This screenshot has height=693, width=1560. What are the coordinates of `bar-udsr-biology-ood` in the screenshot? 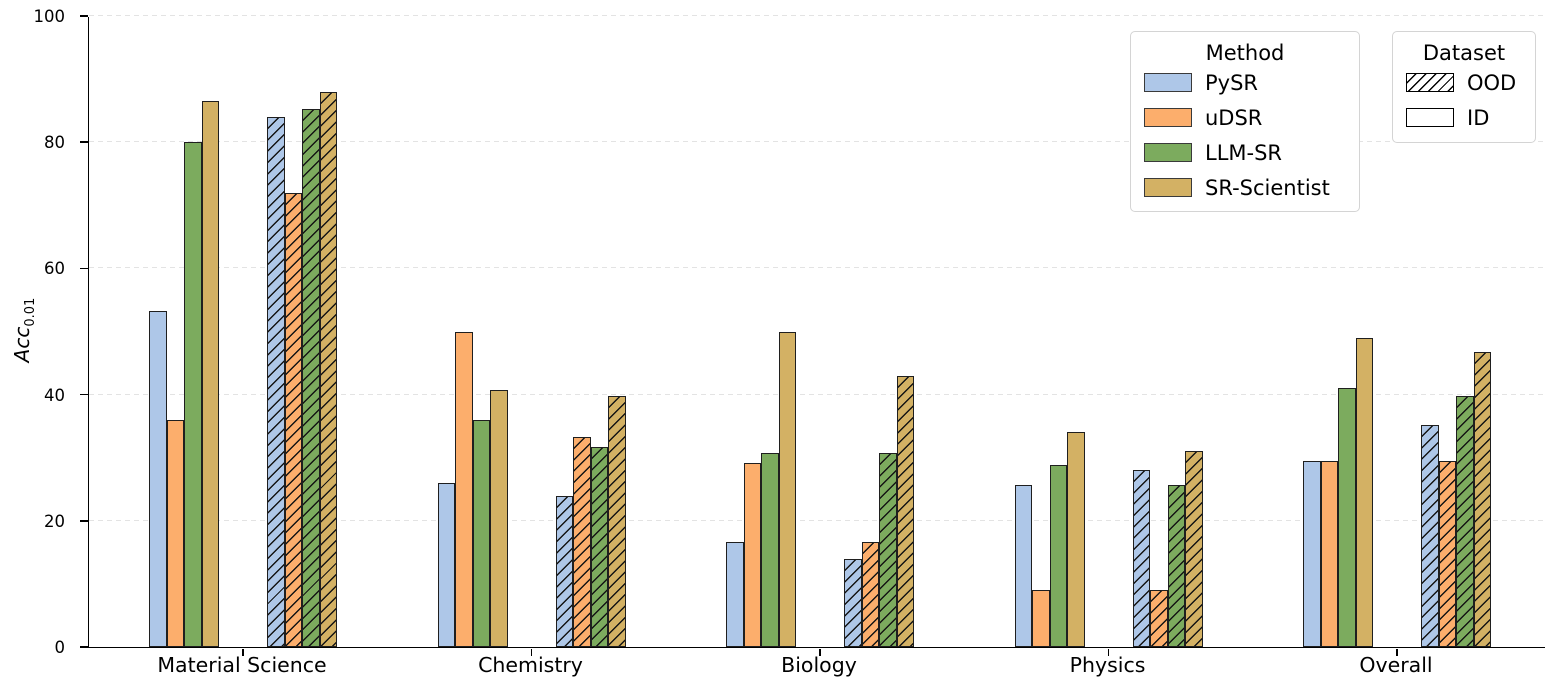 It's located at (870, 594).